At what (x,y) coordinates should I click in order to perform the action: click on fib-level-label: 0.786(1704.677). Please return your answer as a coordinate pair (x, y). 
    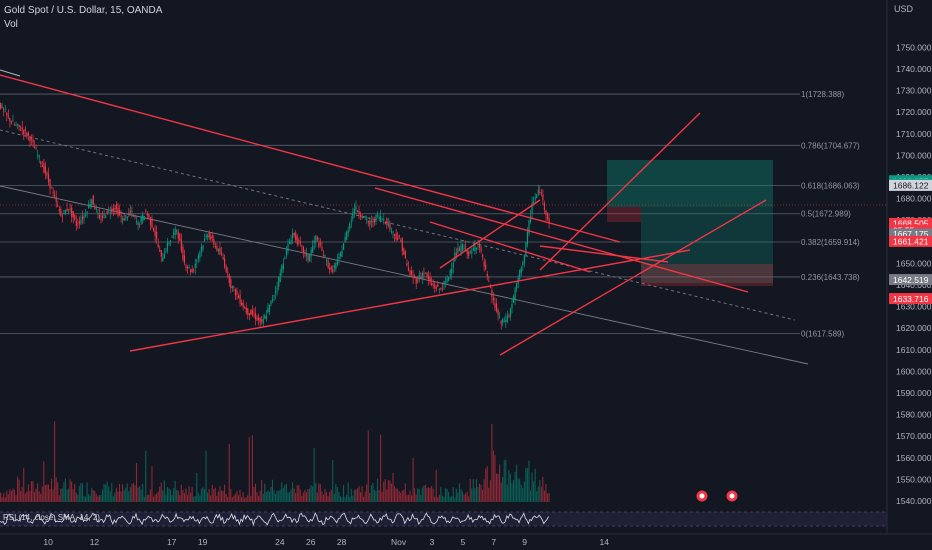
    Looking at the image, I should click on (830, 145).